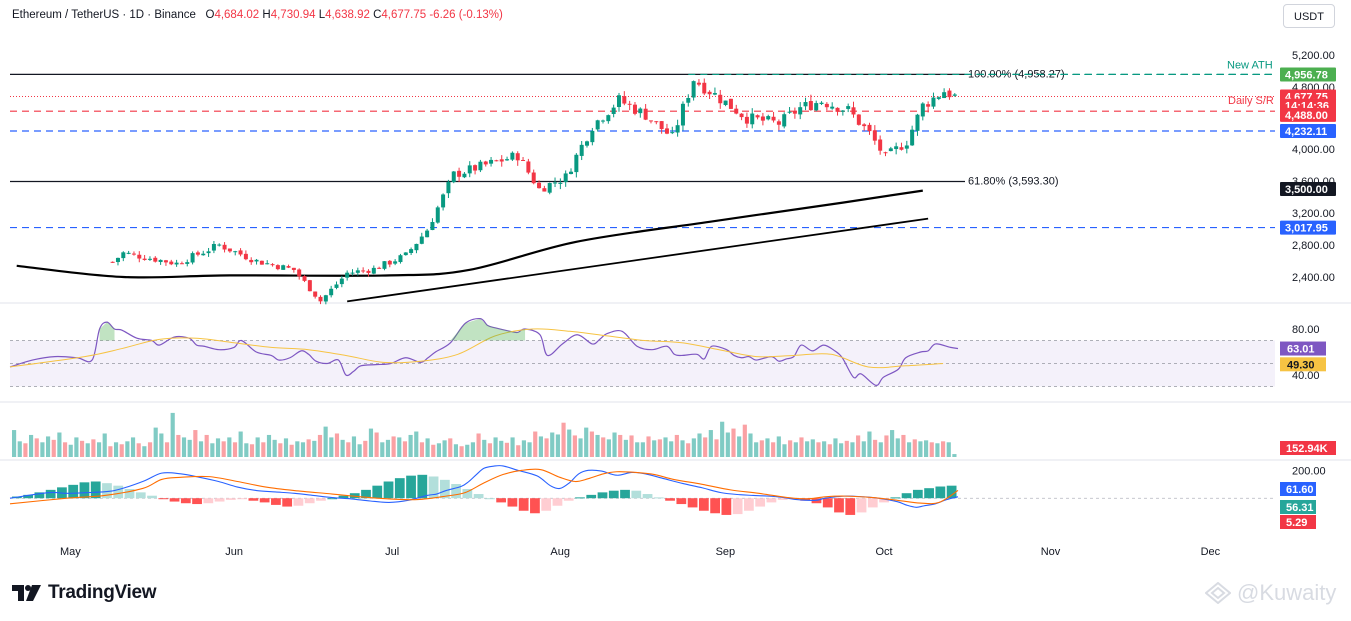 Image resolution: width=1351 pixels, height=621 pixels. I want to click on volume-pane, so click(484, 434).